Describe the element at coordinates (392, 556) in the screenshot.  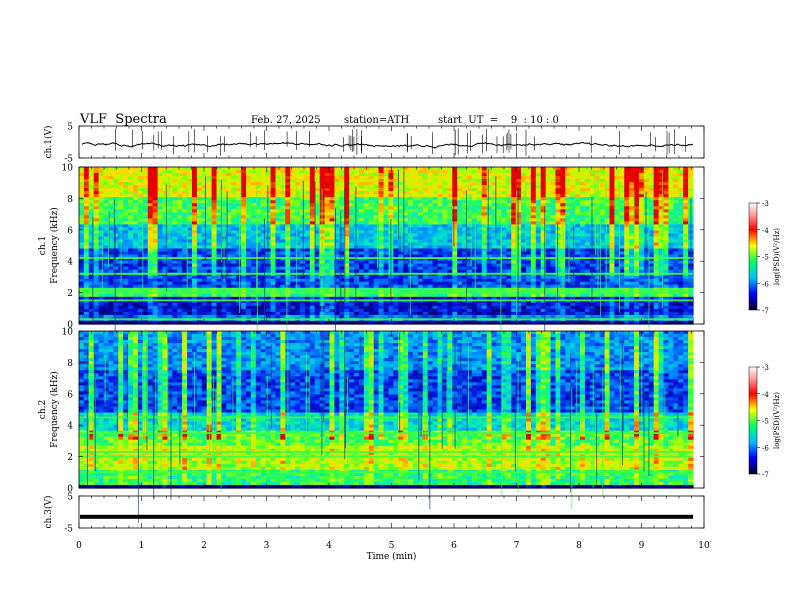
I see `x-axis-label: Time (min)` at that location.